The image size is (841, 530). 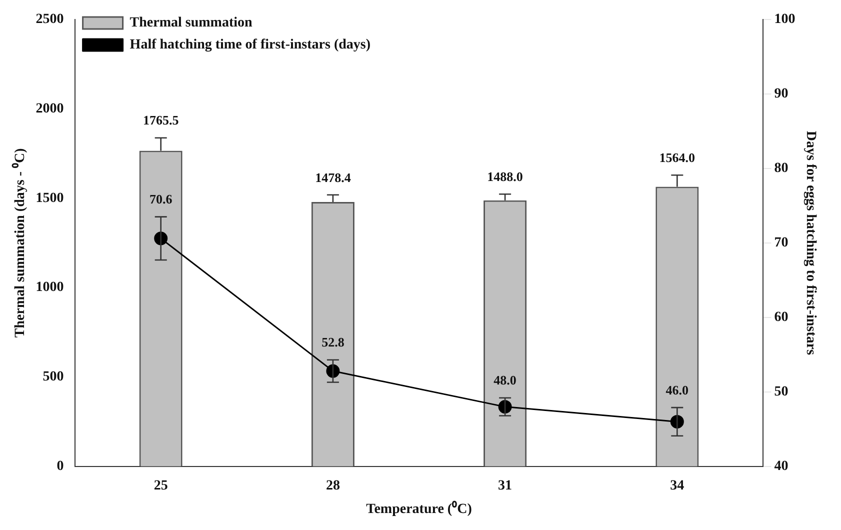 I want to click on y-axis-title: Thermal summation (days - ⁰C), so click(x=19, y=243).